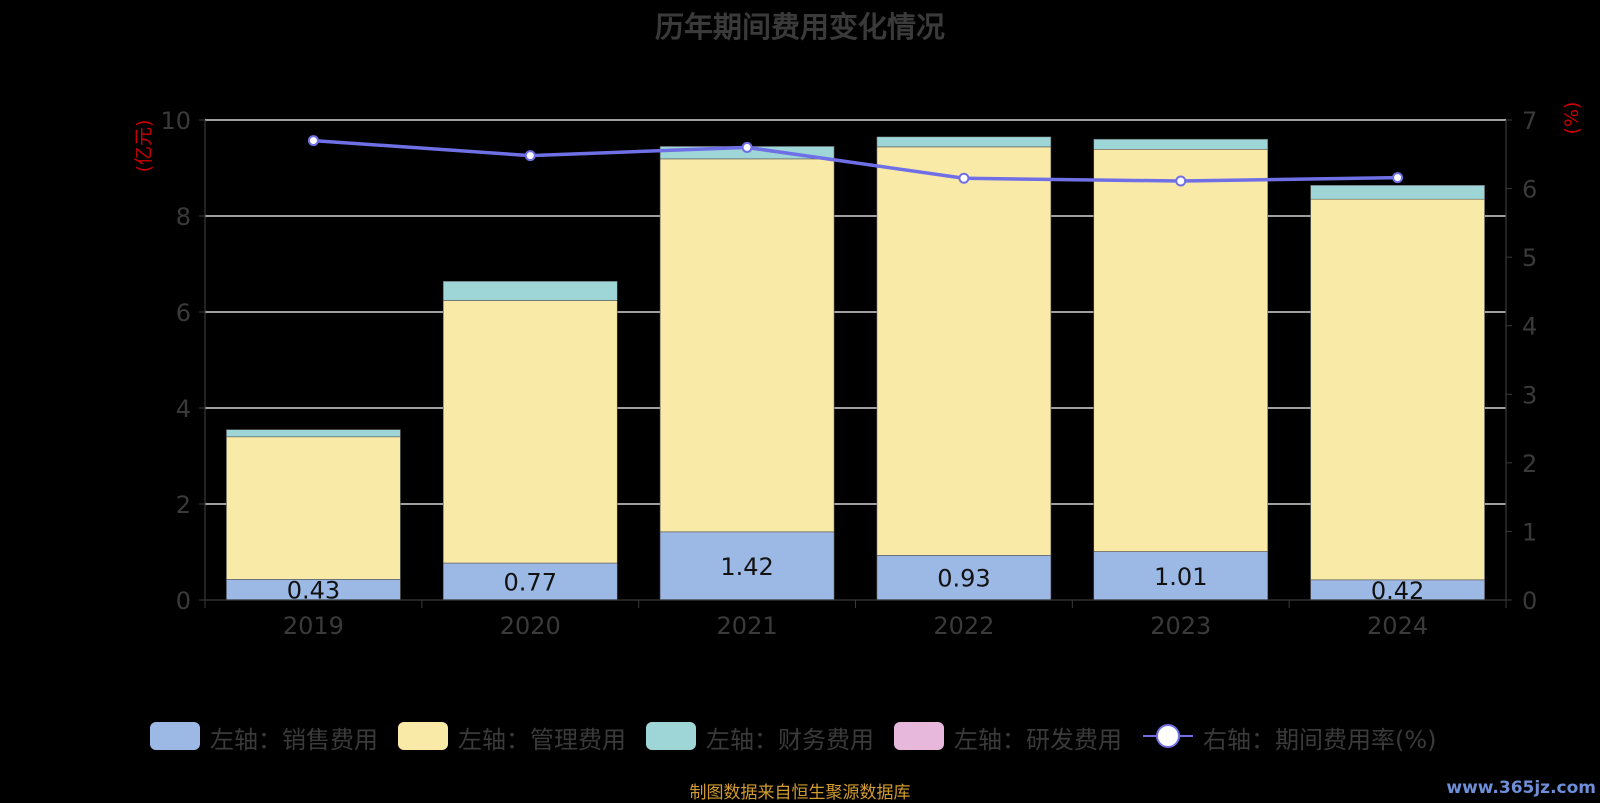 The image size is (1600, 803). I want to click on legend-swatch-rd, so click(919, 736).